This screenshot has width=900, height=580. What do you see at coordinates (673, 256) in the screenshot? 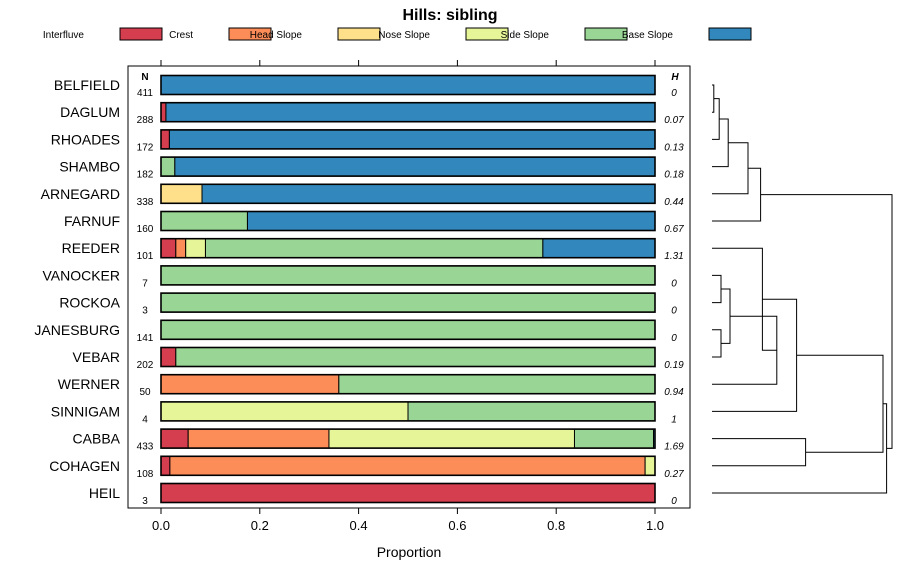
I see `h-value: 1.31` at bounding box center [673, 256].